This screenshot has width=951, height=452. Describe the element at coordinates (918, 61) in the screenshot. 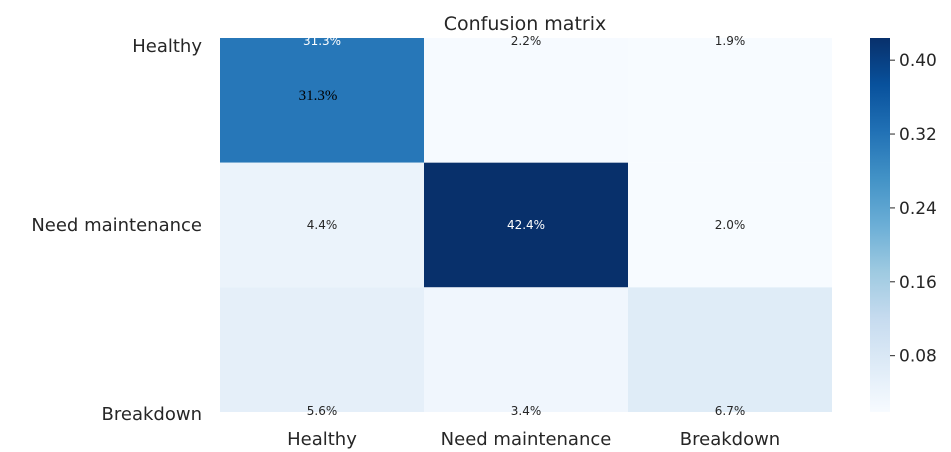

I see `colorbar-tick-label: 0.40` at that location.